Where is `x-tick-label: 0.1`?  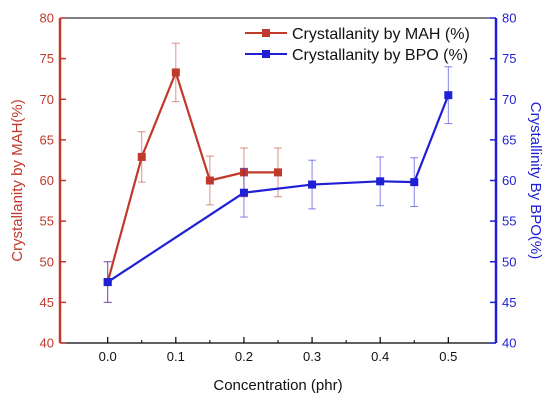
x-tick-label: 0.1 is located at coordinates (176, 356).